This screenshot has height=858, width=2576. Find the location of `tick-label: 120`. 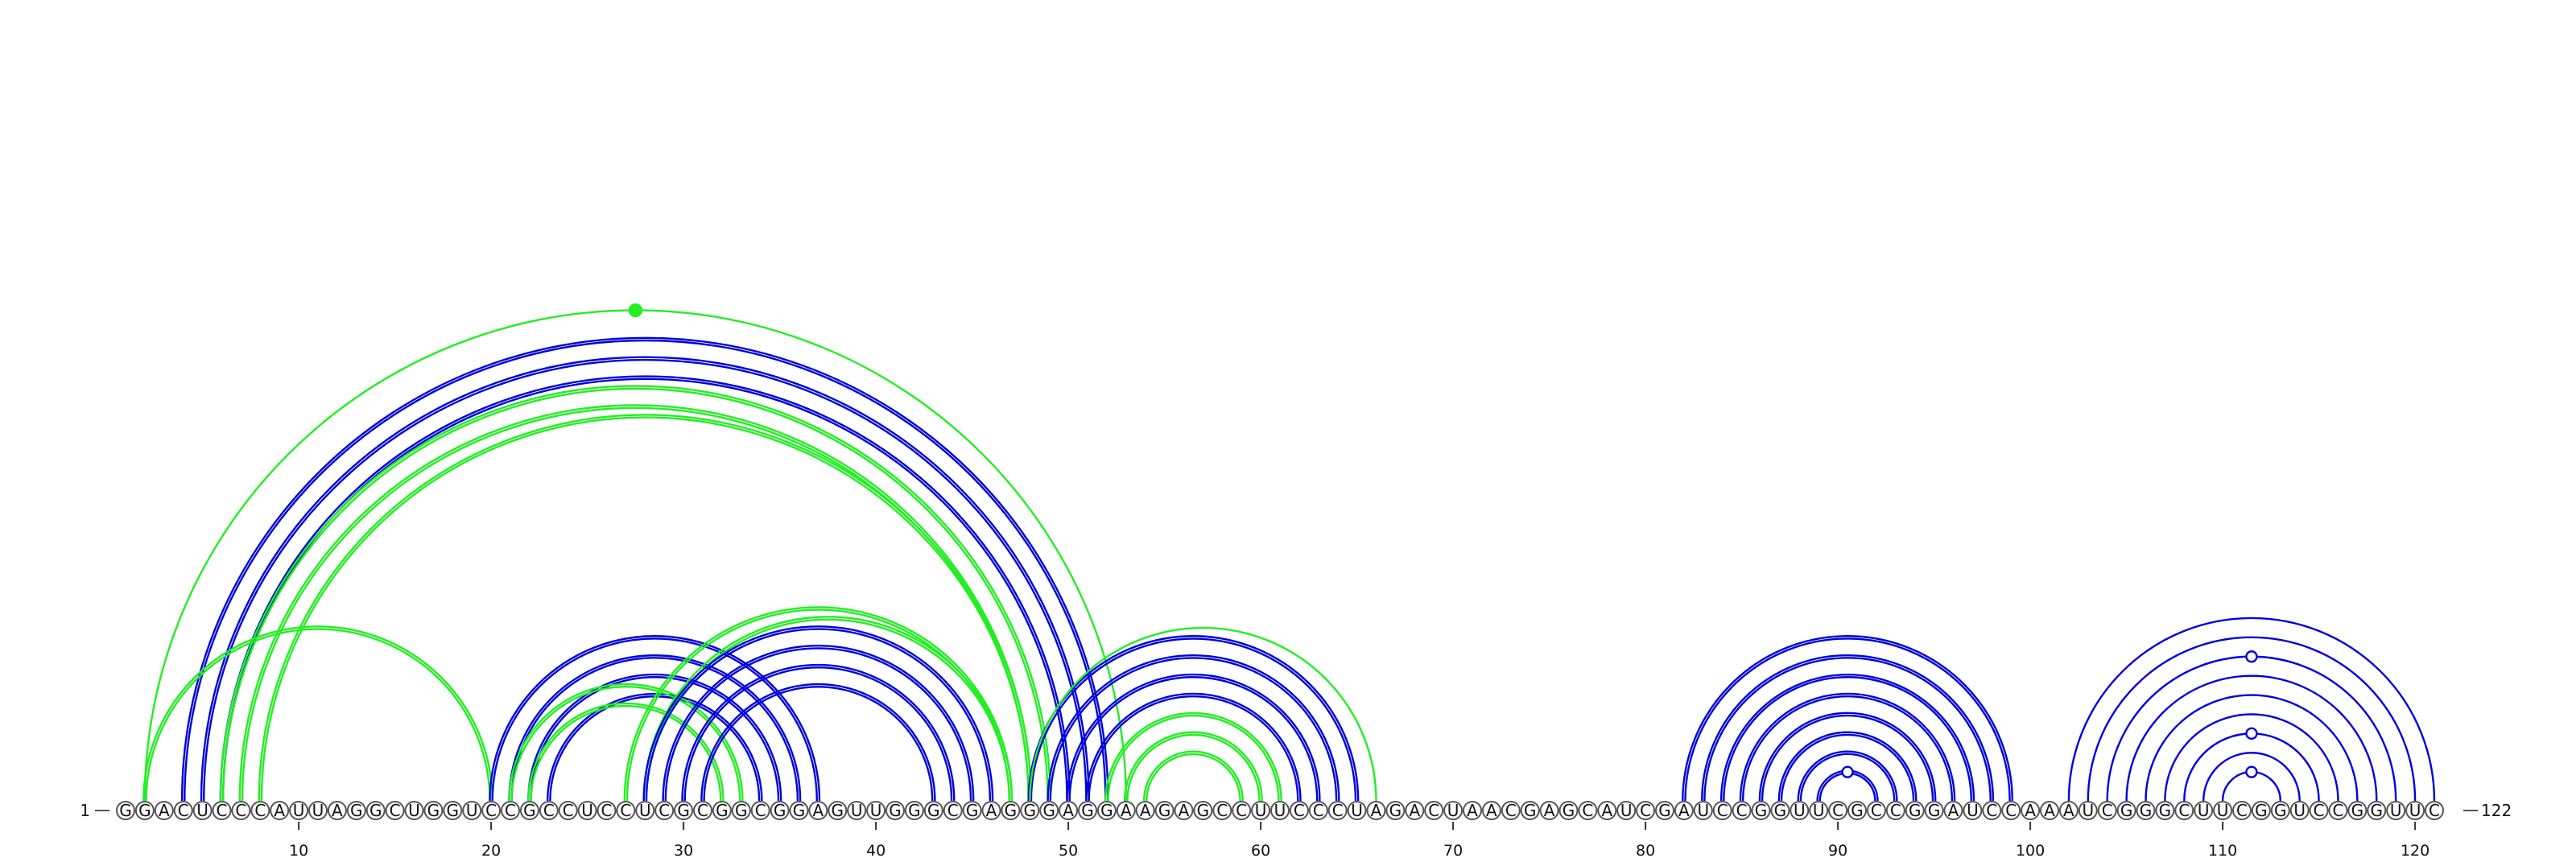

tick-label: 120 is located at coordinates (2415, 850).